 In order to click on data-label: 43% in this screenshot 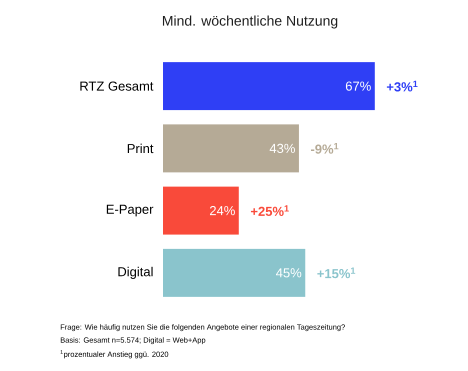, I will do `click(282, 148)`.